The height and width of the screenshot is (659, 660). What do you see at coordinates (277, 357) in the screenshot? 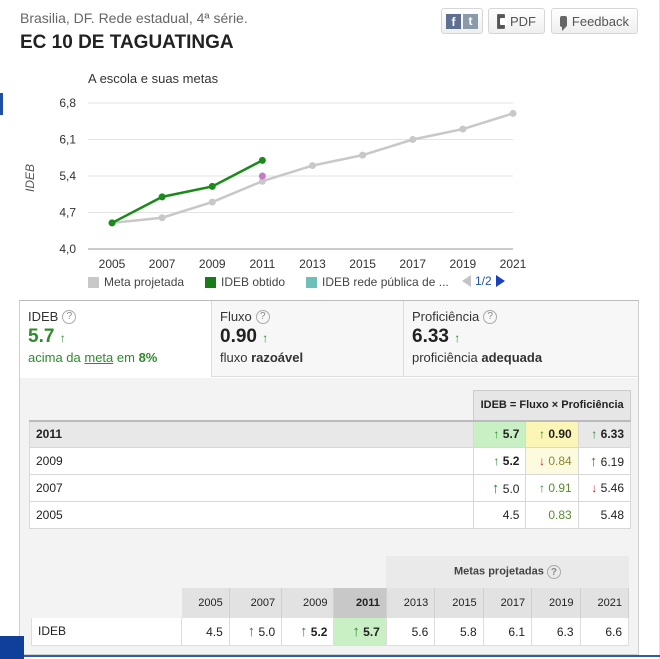
I see `fluxo-desc-bold: razoável` at bounding box center [277, 357].